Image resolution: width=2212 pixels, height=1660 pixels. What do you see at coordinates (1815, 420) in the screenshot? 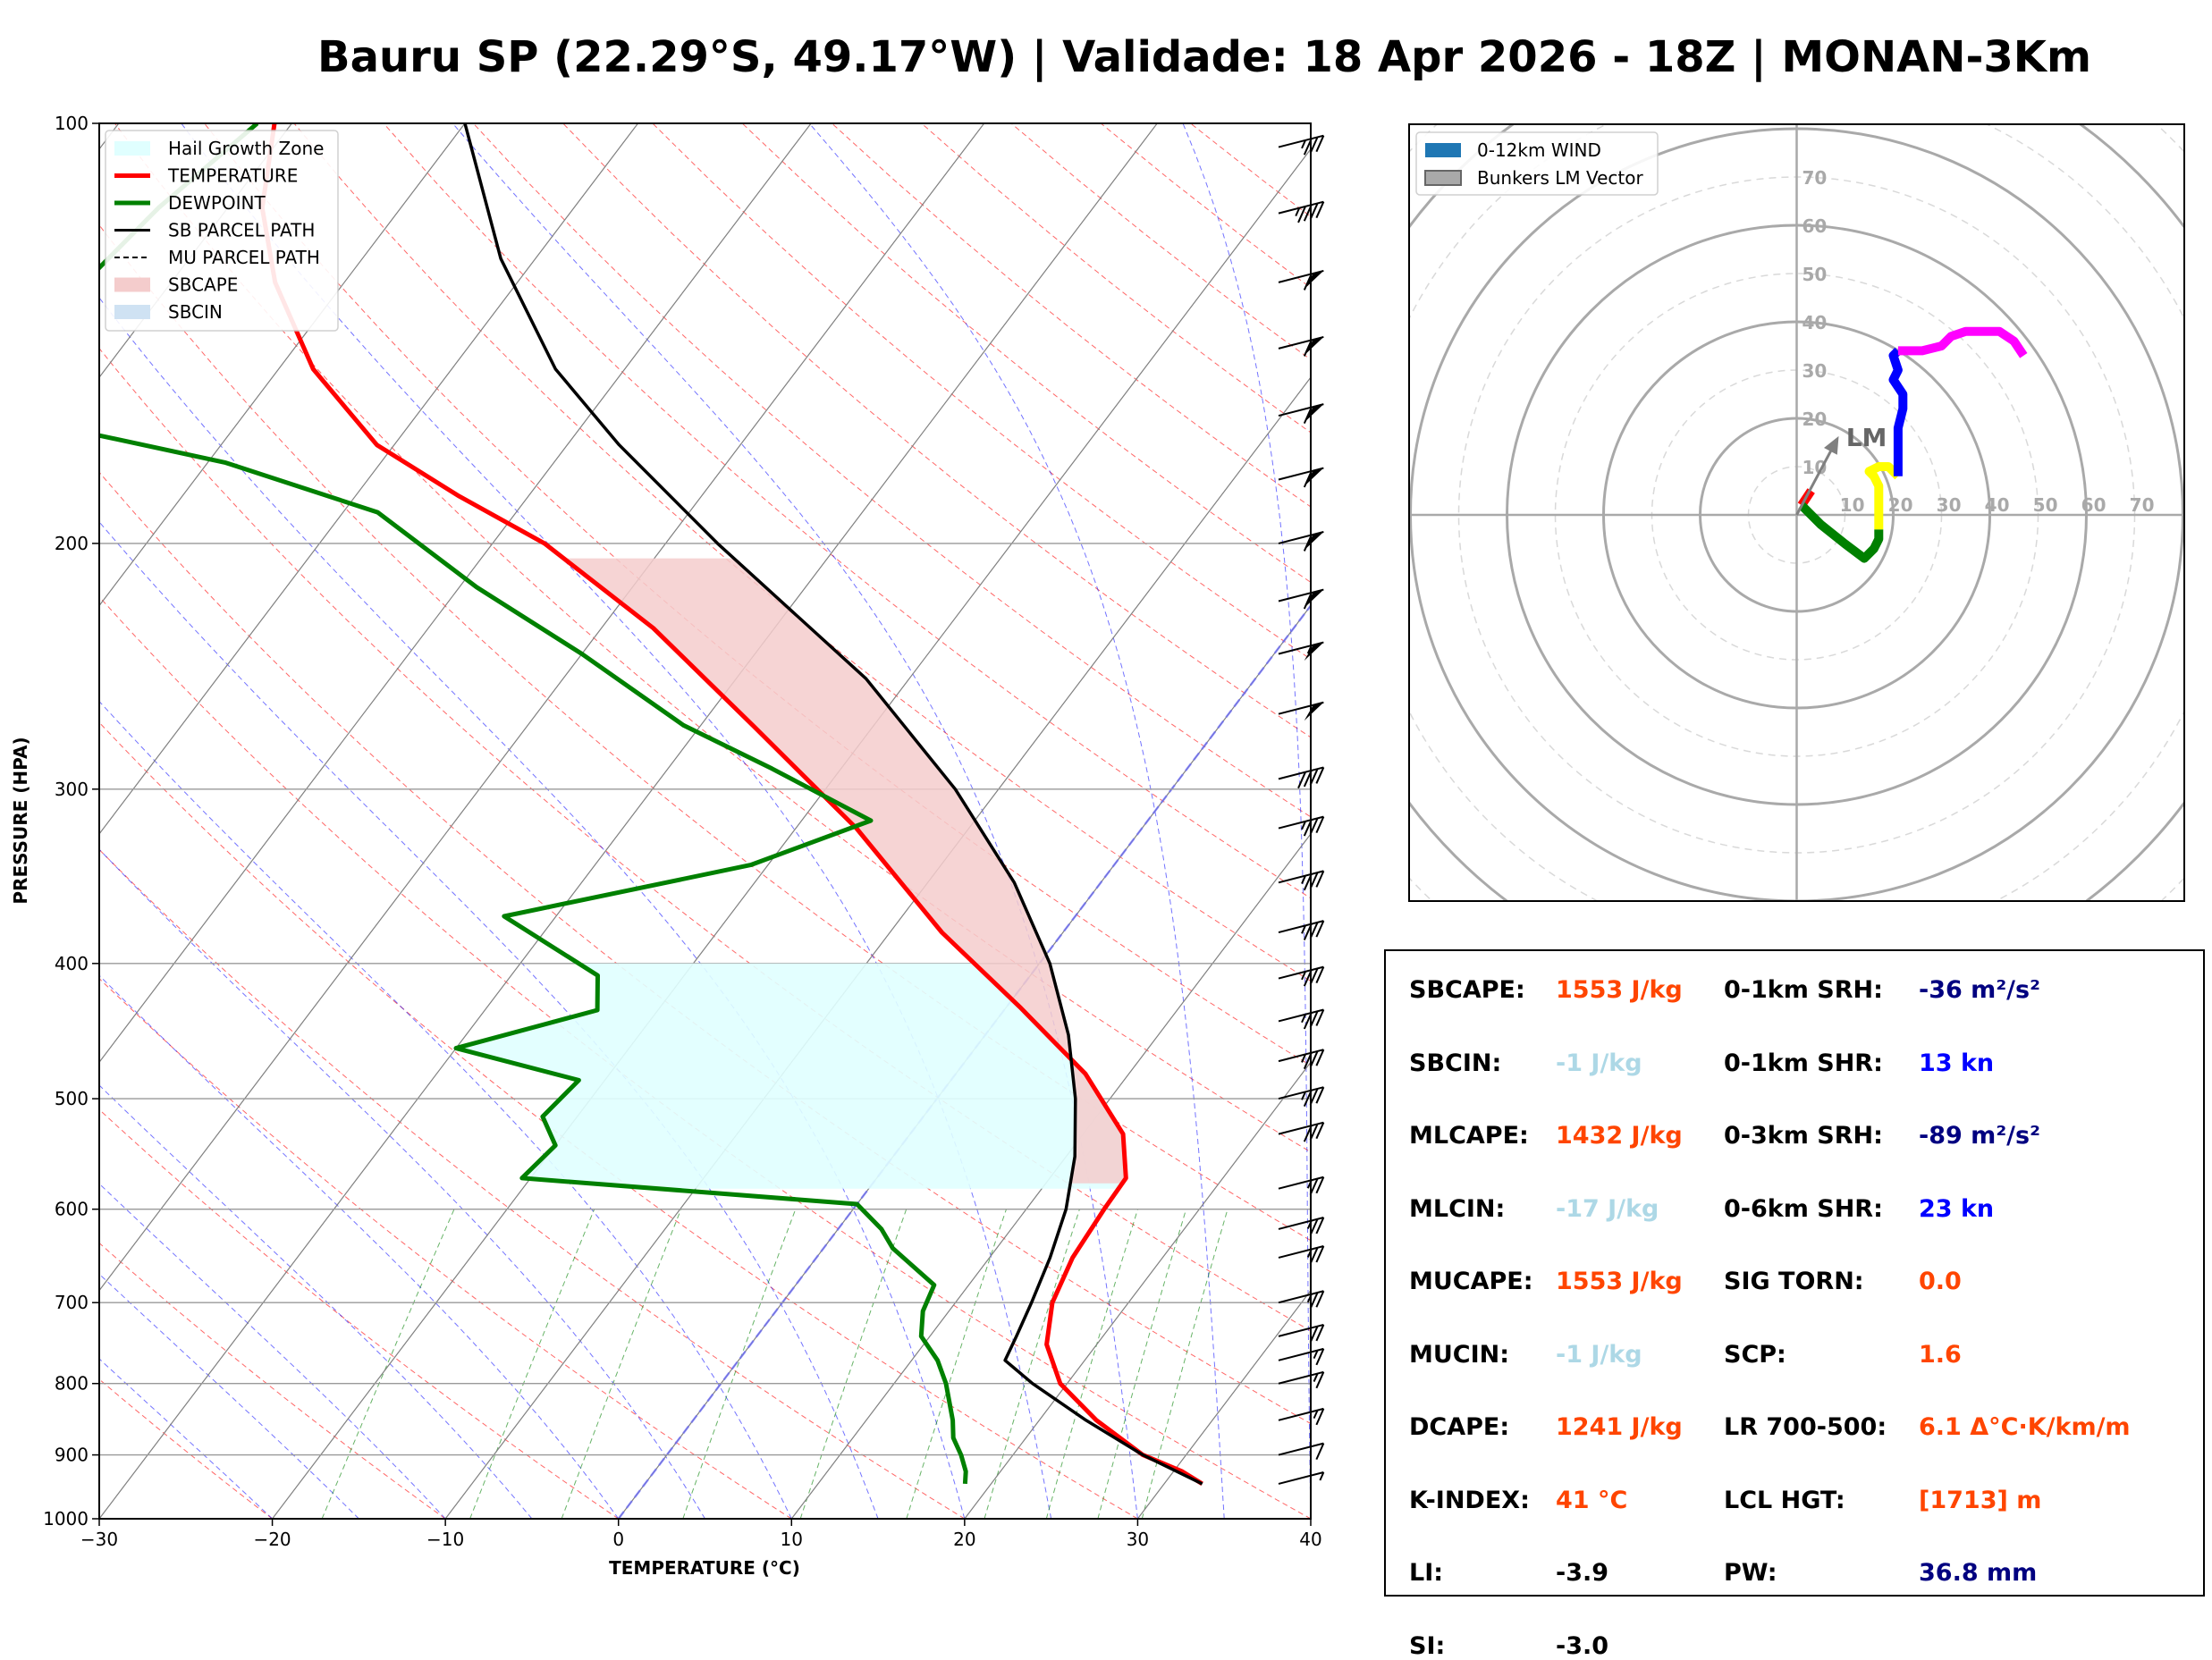
I see `hodograph-ring-label: 20` at bounding box center [1815, 420].